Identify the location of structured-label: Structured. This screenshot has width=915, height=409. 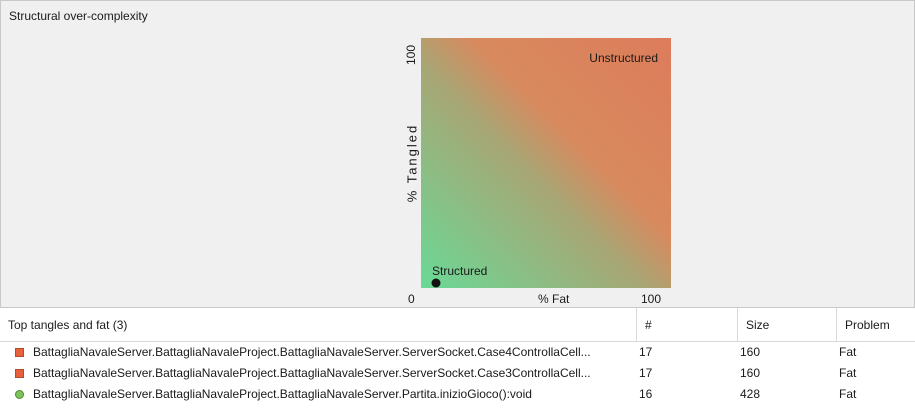
(460, 271).